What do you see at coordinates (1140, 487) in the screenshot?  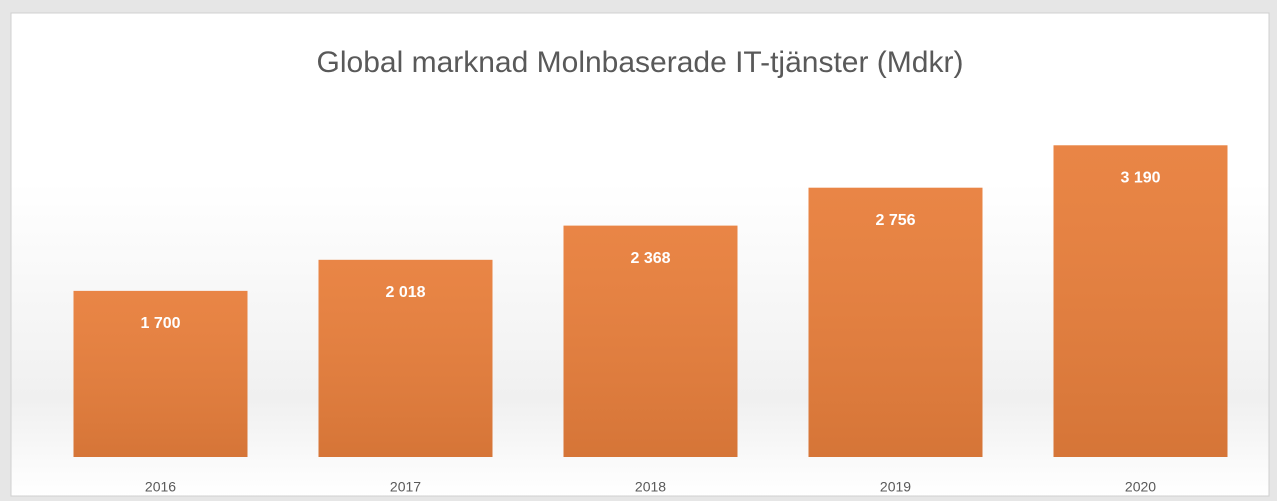 I see `x-tick-label: 2020` at bounding box center [1140, 487].